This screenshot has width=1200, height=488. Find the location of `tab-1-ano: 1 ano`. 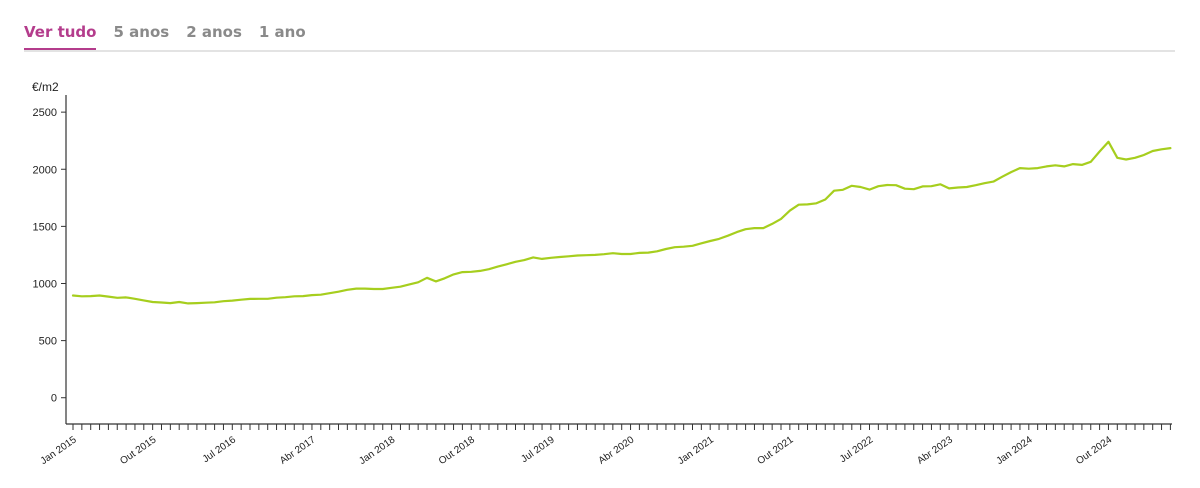

tab-1-ano: 1 ano is located at coordinates (282, 32).